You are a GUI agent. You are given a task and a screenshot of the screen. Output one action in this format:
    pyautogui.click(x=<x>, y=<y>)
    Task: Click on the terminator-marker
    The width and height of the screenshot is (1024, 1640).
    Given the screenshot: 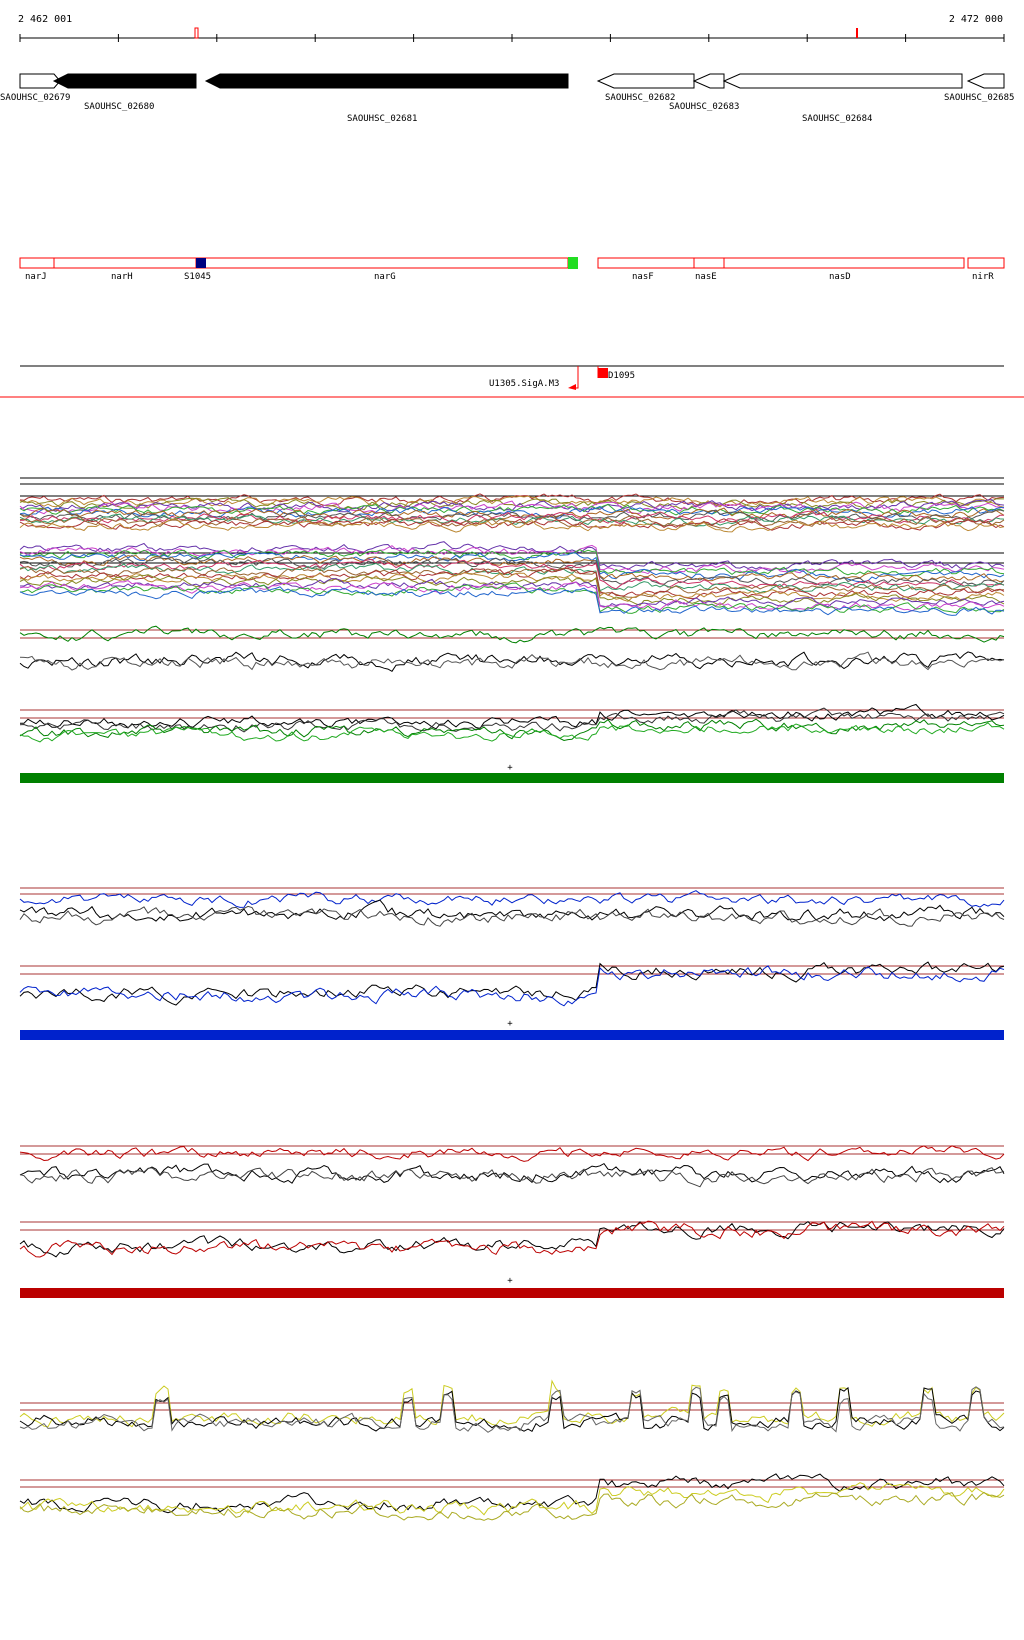 What is the action you would take?
    pyautogui.click(x=603, y=373)
    